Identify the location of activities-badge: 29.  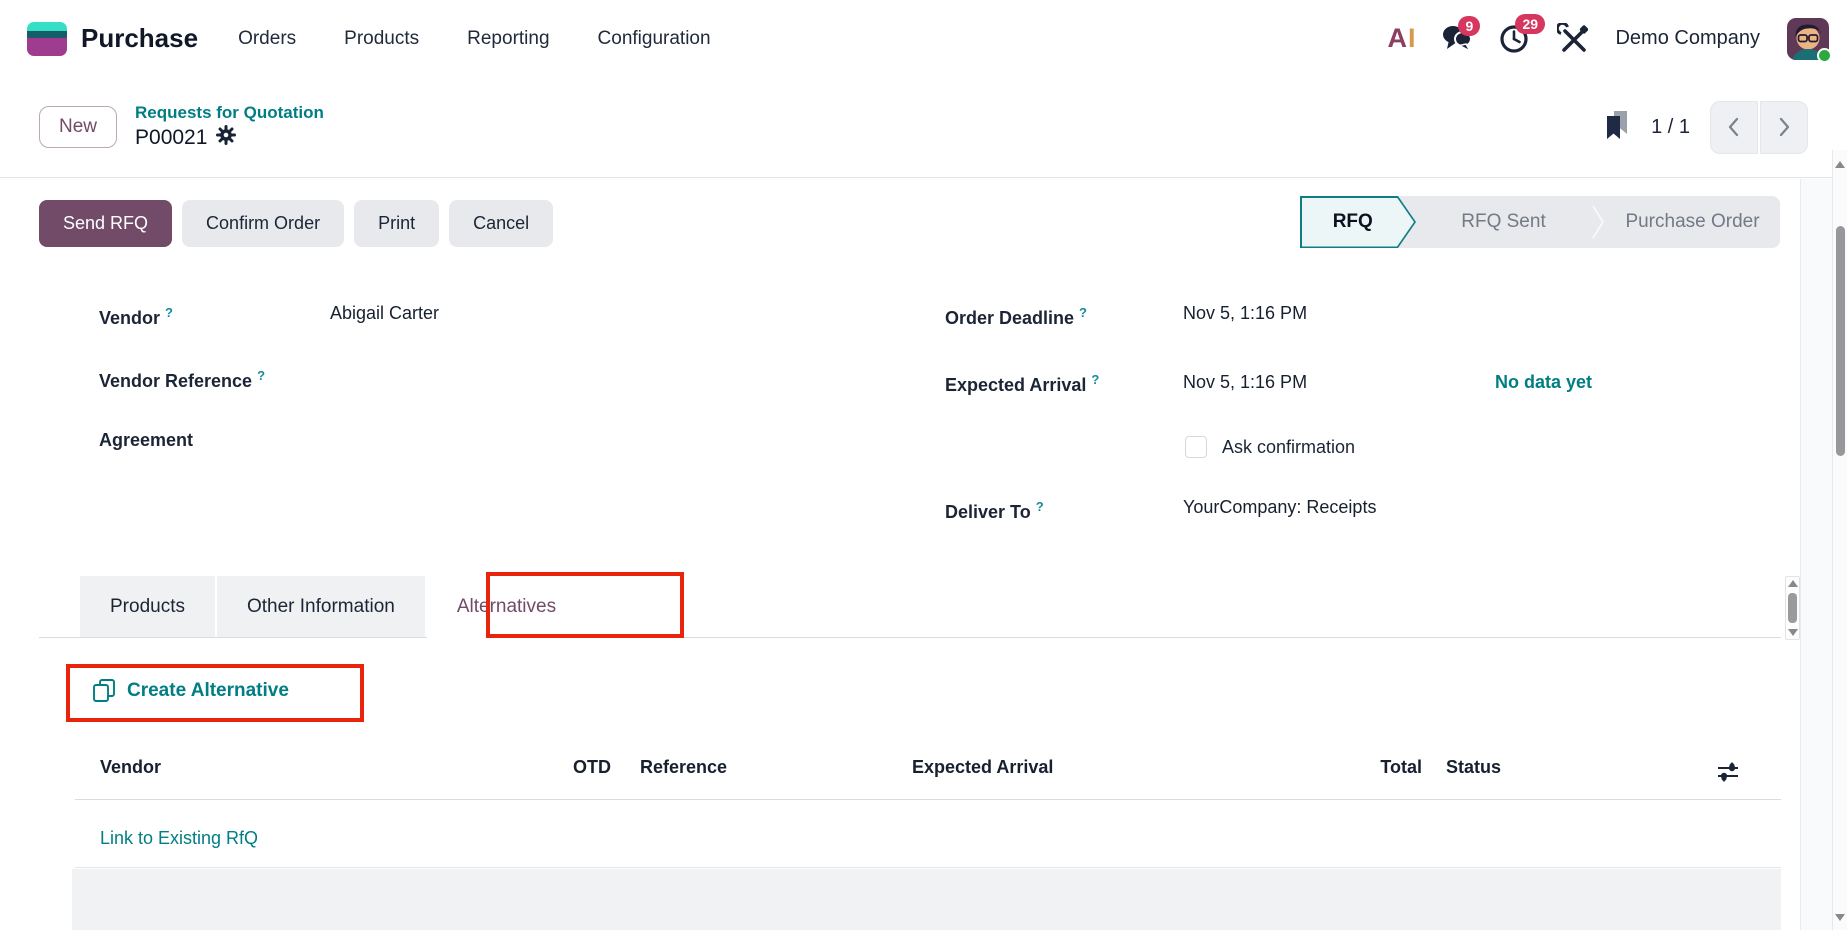
(1530, 24).